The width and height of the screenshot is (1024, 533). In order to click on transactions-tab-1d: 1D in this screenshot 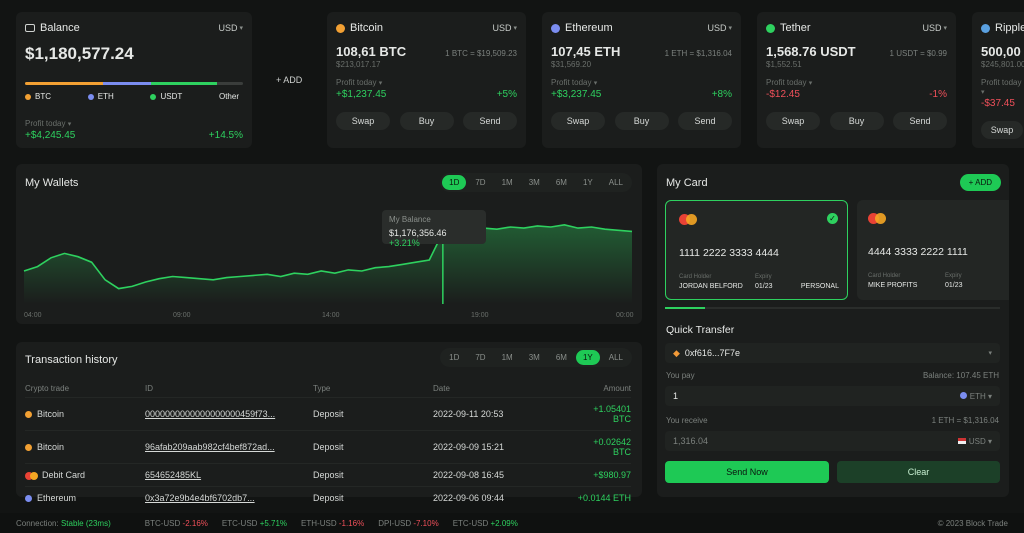, I will do `click(454, 357)`.